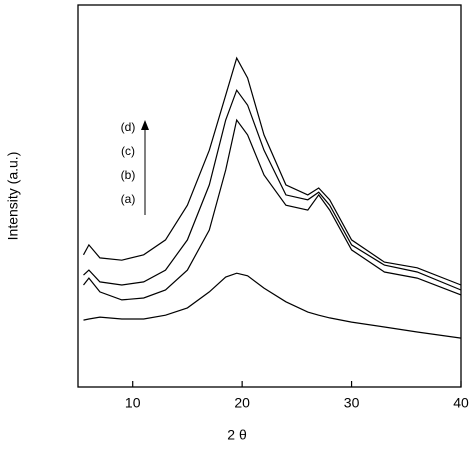 The width and height of the screenshot is (474, 453). Describe the element at coordinates (145, 125) in the screenshot. I see `arrow-head` at that location.